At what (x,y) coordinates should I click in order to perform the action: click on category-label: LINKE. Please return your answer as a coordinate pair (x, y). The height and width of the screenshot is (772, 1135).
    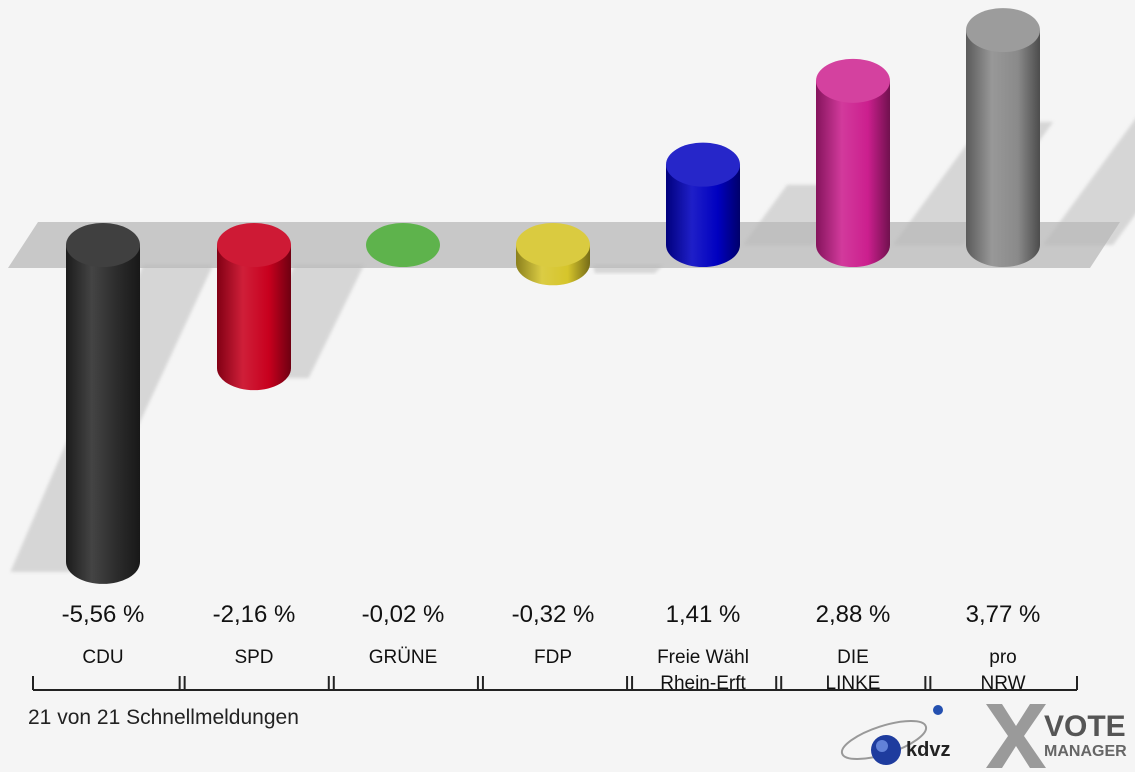
    Looking at the image, I should click on (853, 683).